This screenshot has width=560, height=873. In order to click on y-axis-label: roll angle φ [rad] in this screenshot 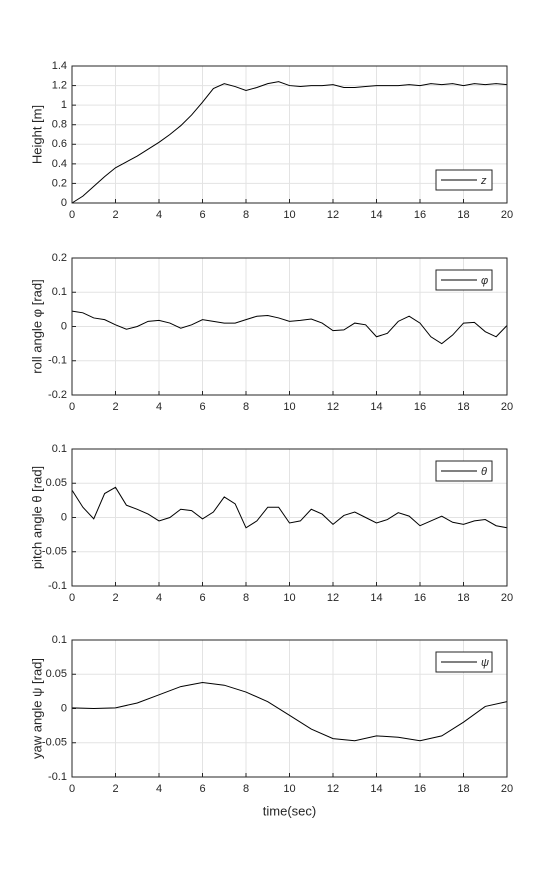, I will do `click(36, 326)`.